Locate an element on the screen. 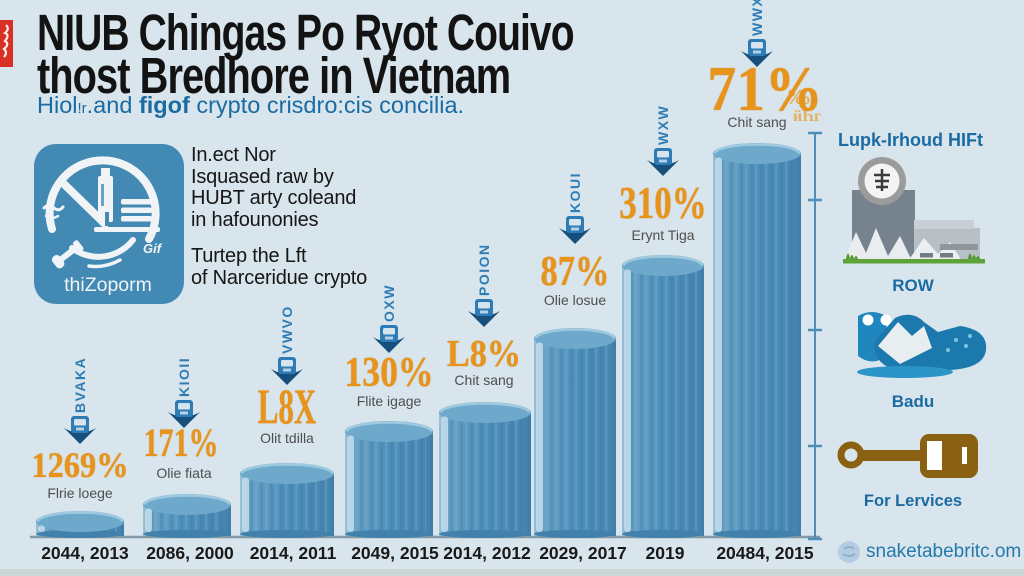  svg-text: thiZoporm is located at coordinates (108, 285).